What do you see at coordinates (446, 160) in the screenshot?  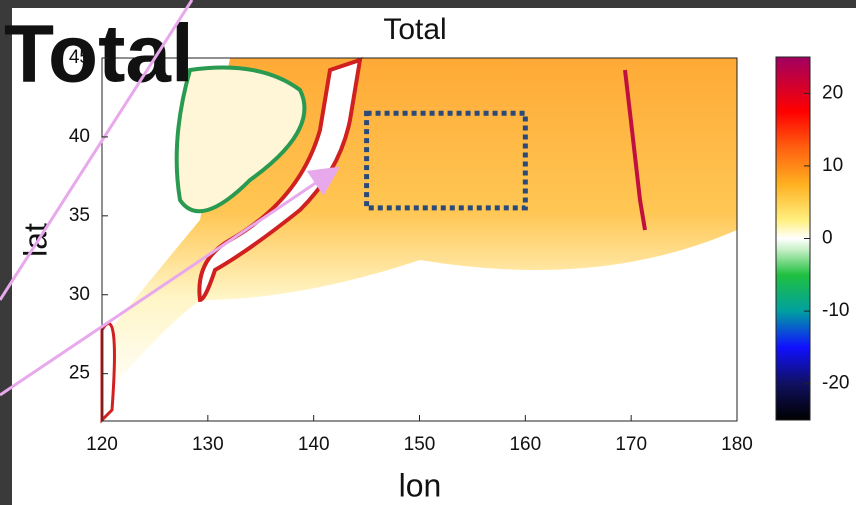 I see `highlight-box` at bounding box center [446, 160].